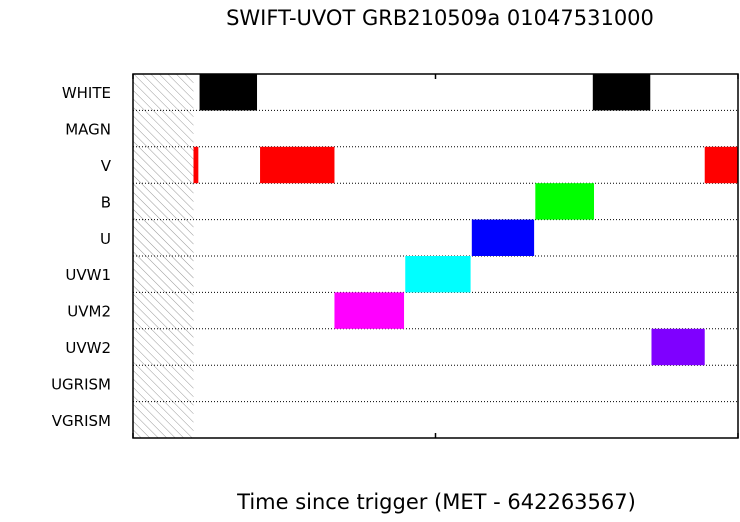  Describe the element at coordinates (436, 502) in the screenshot. I see `x-axis-label: Time since trigger (MET - 642263567)` at that location.